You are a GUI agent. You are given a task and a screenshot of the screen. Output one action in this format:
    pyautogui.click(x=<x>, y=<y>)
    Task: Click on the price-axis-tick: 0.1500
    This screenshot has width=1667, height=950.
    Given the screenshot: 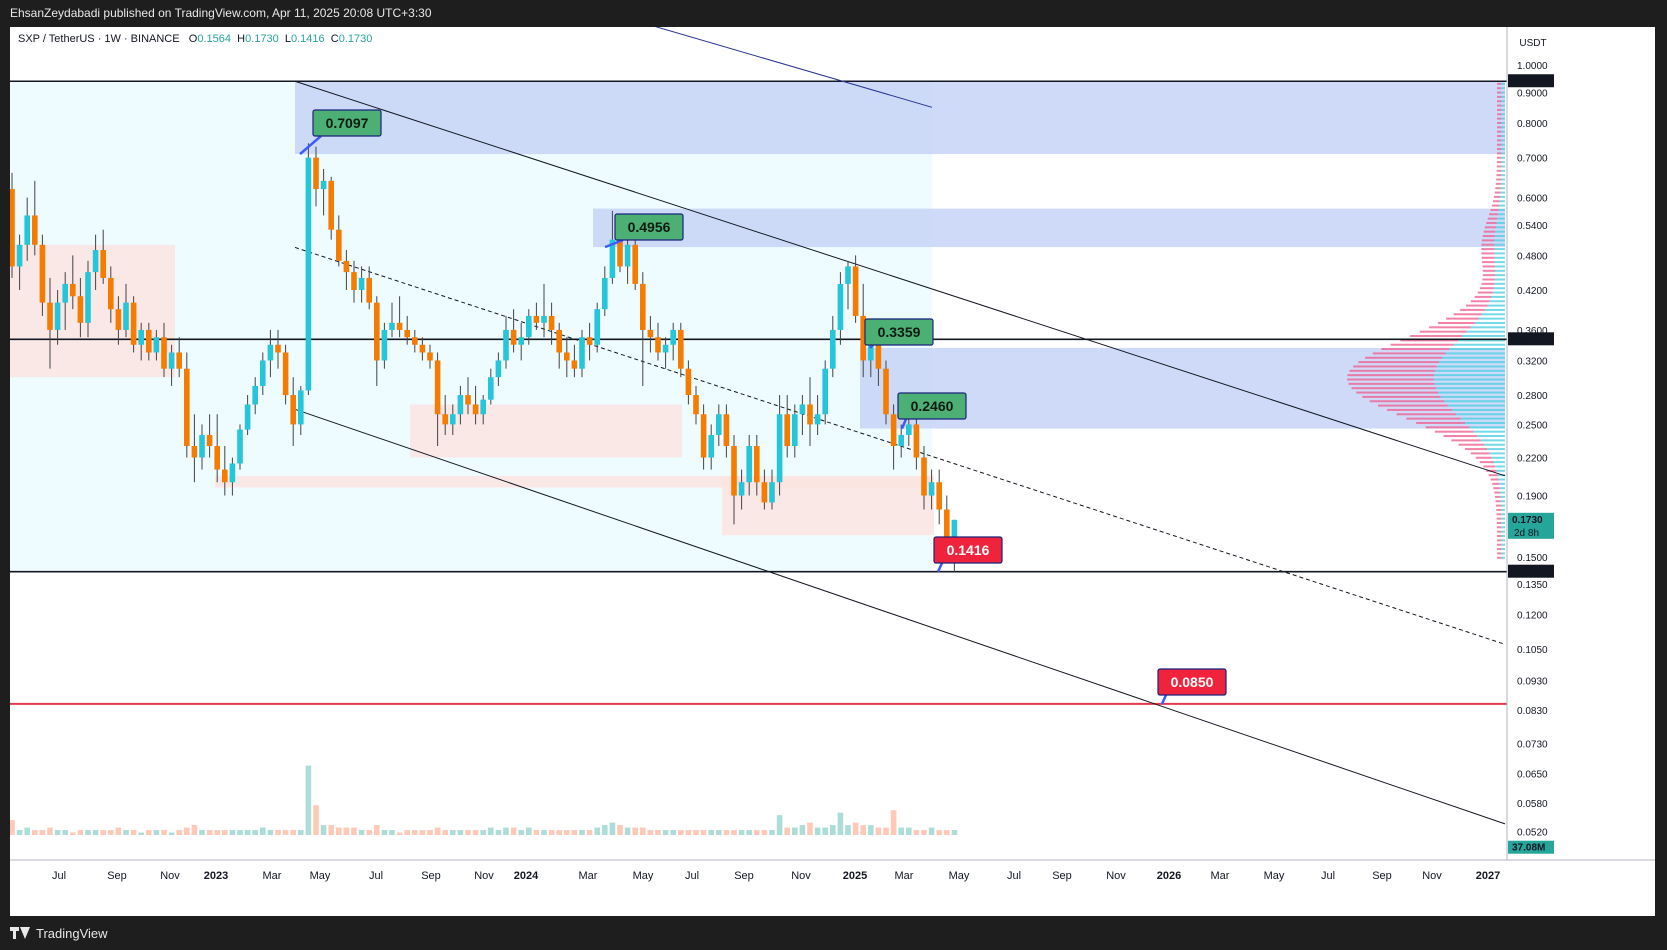 What is the action you would take?
    pyautogui.click(x=1532, y=558)
    